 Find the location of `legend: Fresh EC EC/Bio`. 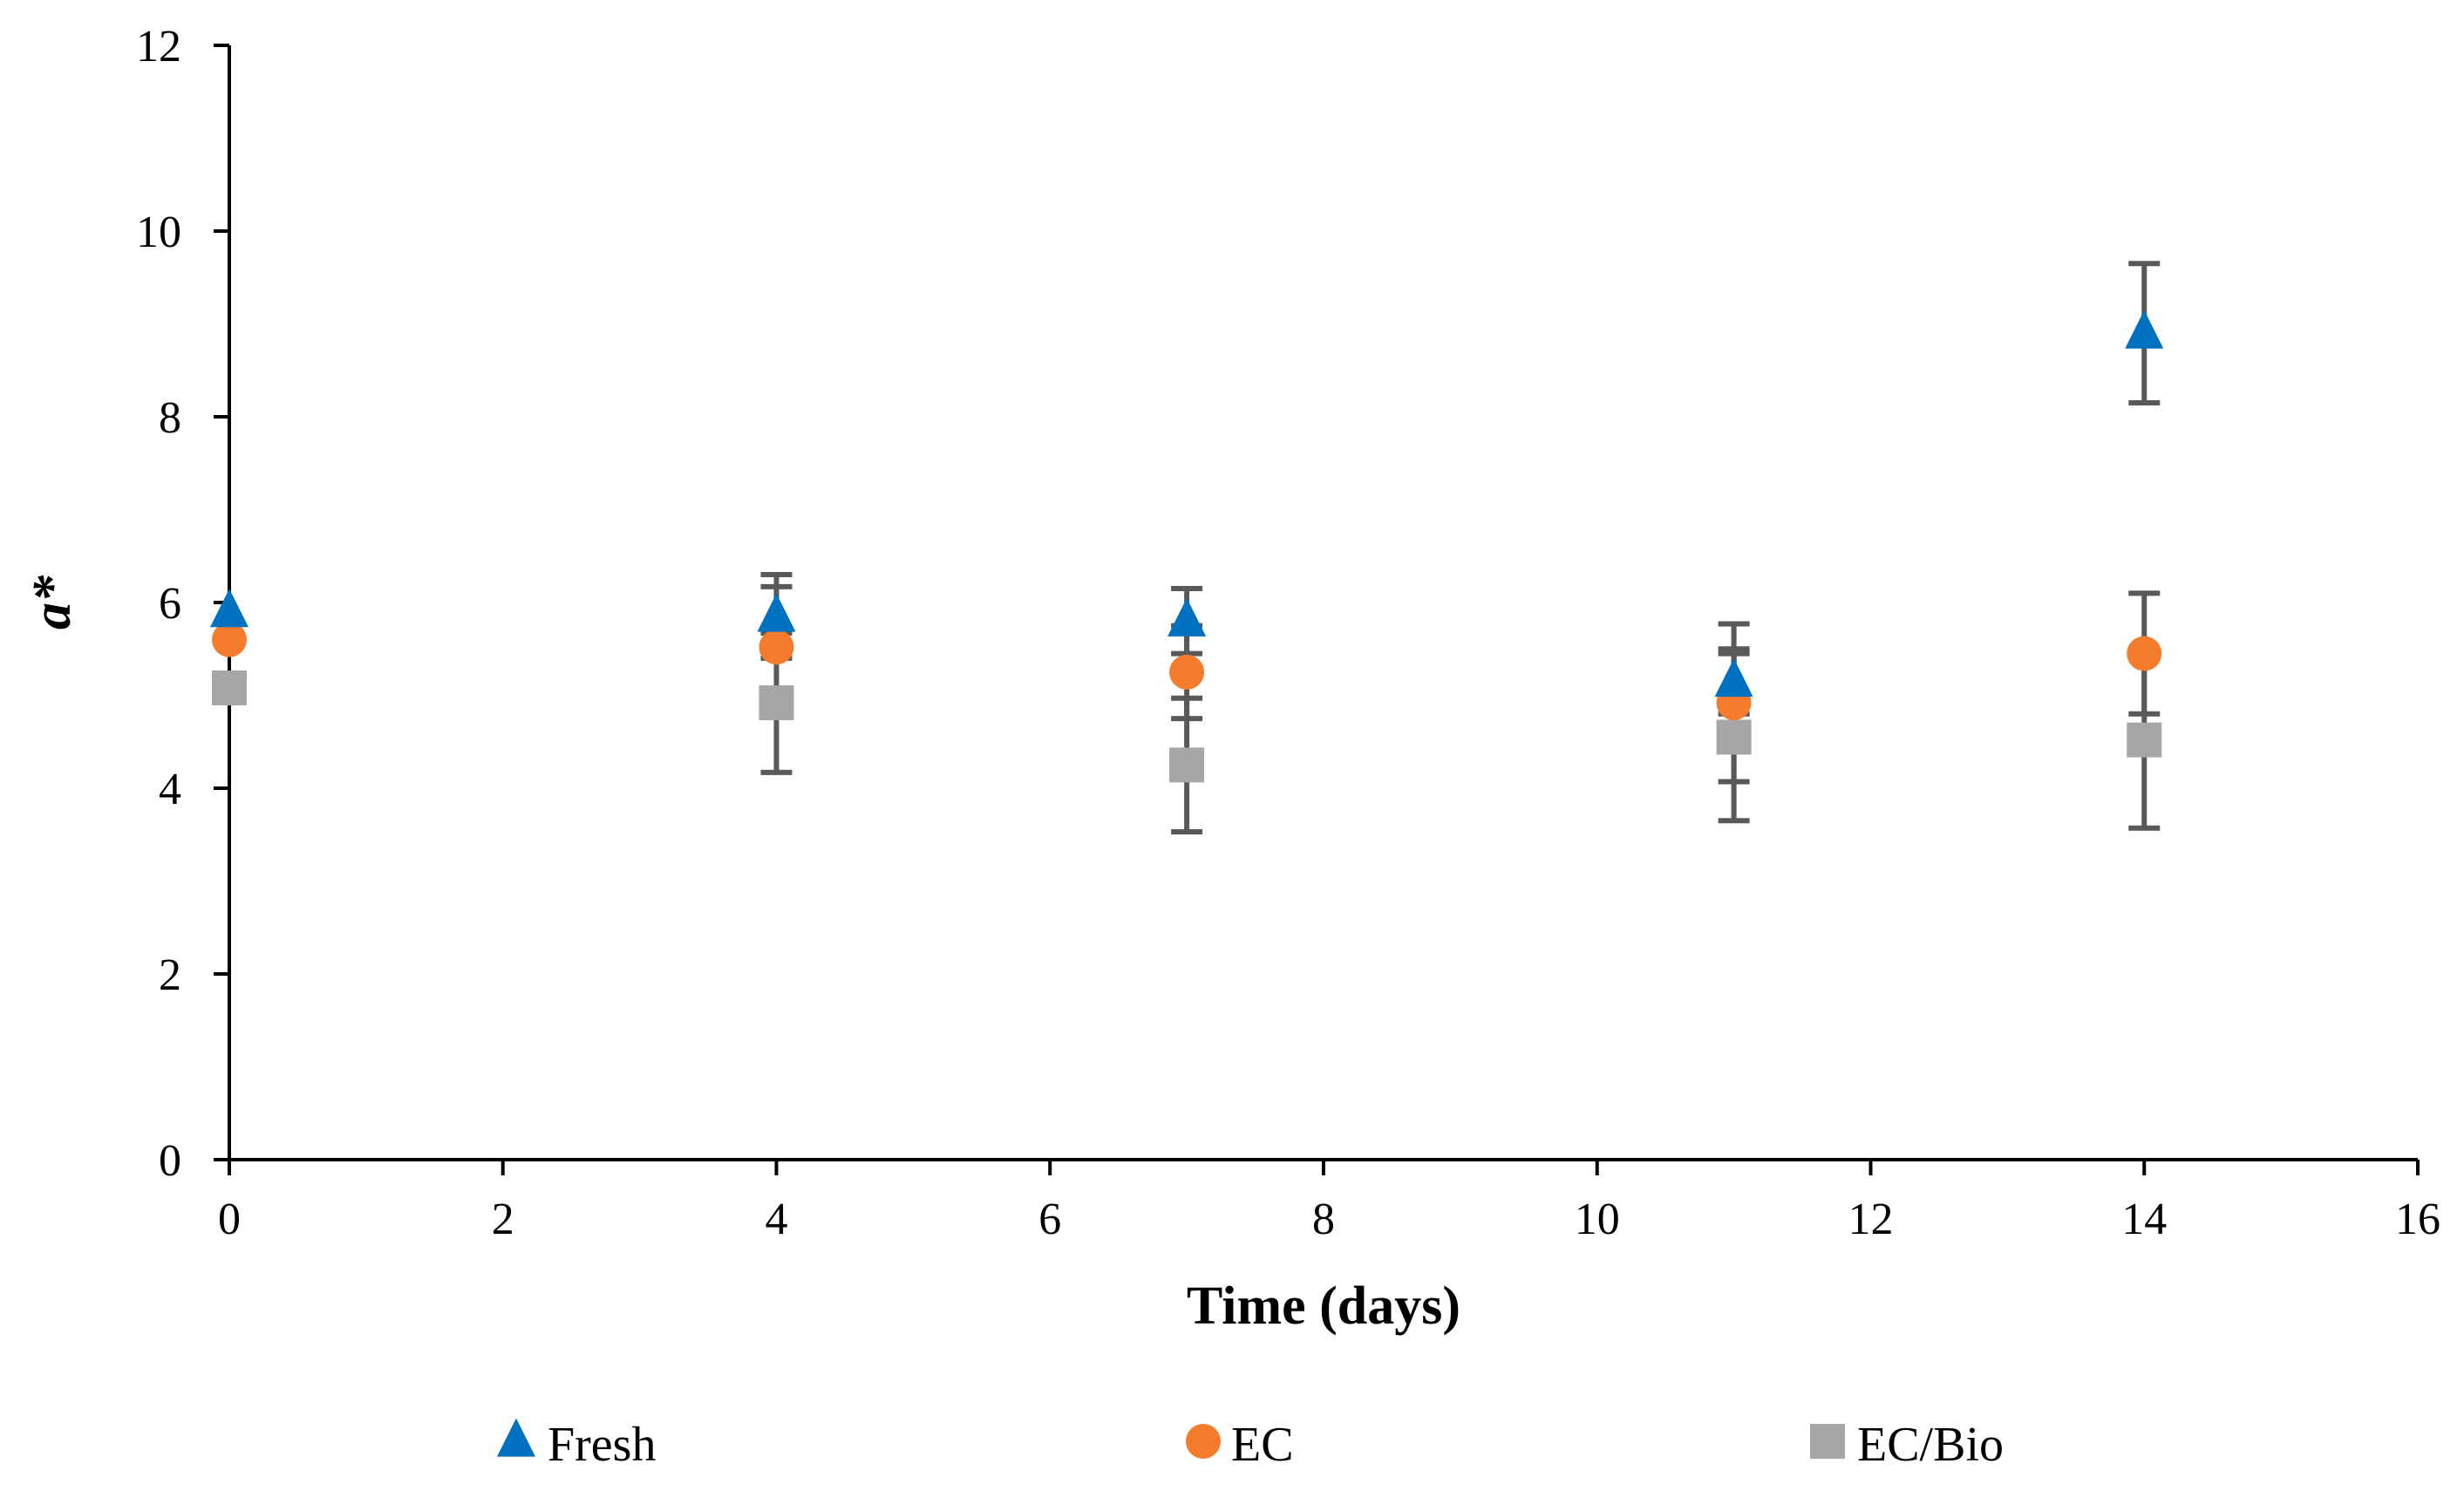

legend: Fresh EC EC/Bio is located at coordinates (1250, 1445).